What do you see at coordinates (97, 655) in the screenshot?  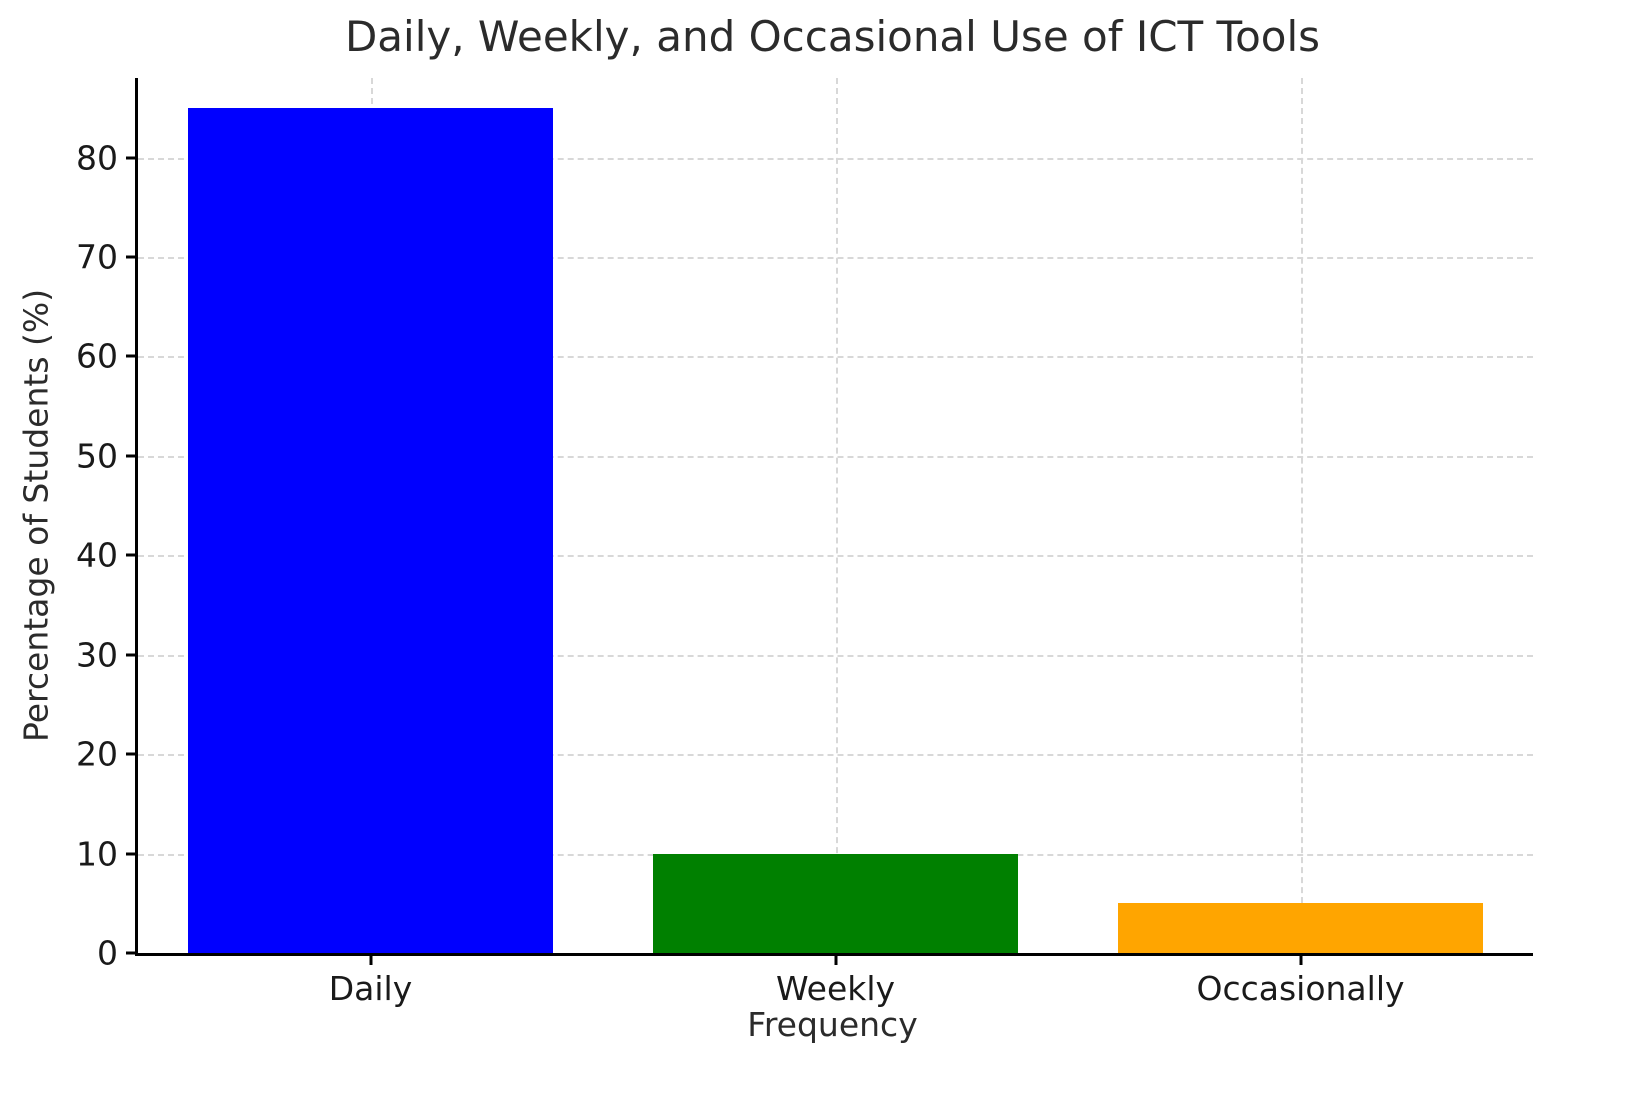 I see `y-tick-label: 30` at bounding box center [97, 655].